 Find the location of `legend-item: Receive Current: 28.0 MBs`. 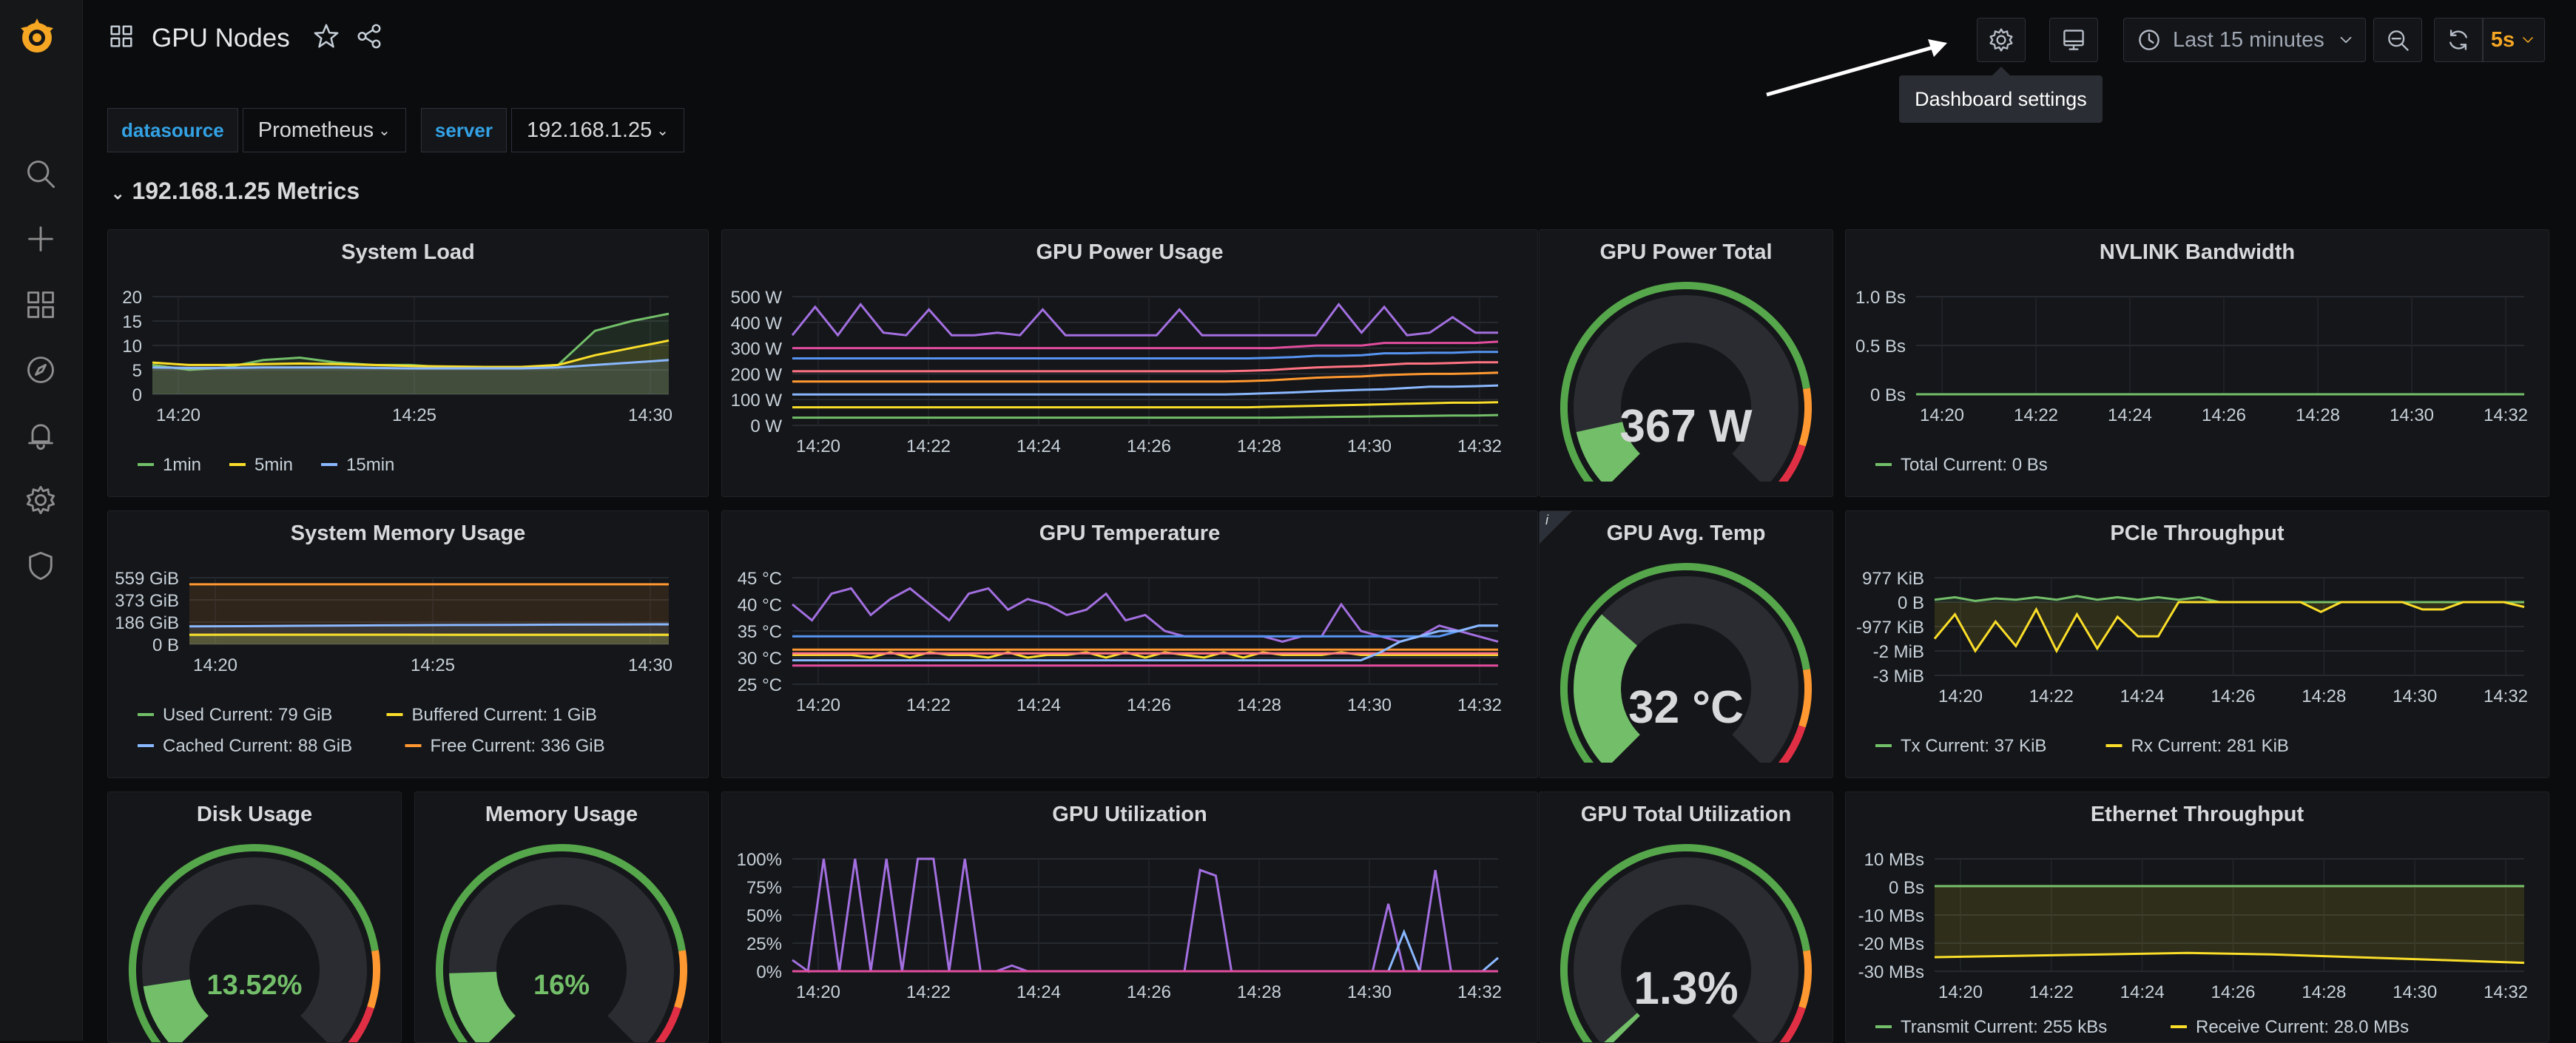

legend-item: Receive Current: 28.0 MBs is located at coordinates (2302, 1027).